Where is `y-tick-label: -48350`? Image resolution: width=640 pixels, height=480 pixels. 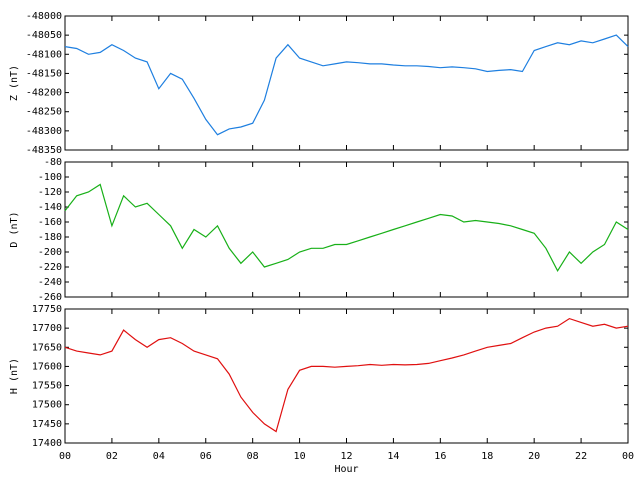 y-tick-label: -48350 is located at coordinates (44, 150).